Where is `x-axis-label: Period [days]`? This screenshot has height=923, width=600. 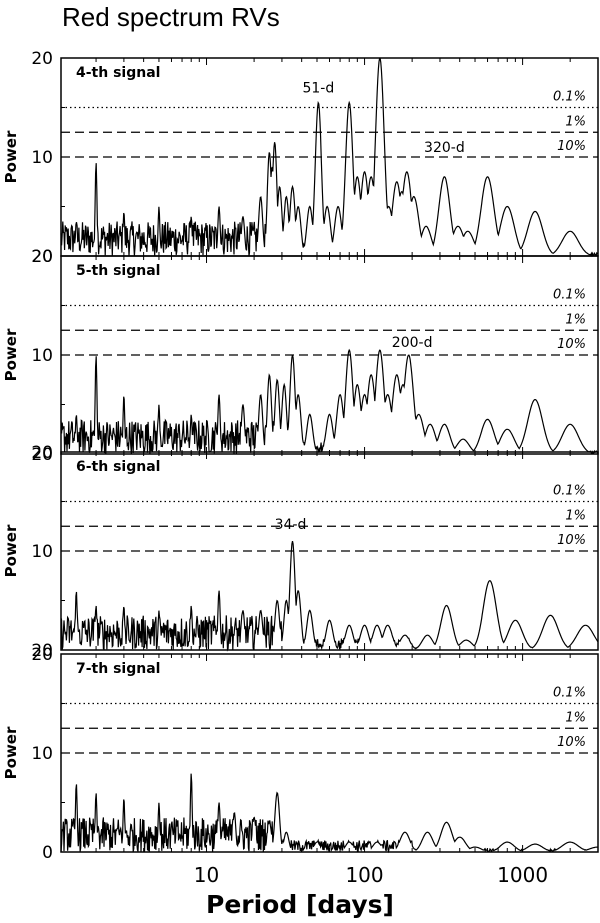
x-axis-label: Period [days] is located at coordinates (300, 904).